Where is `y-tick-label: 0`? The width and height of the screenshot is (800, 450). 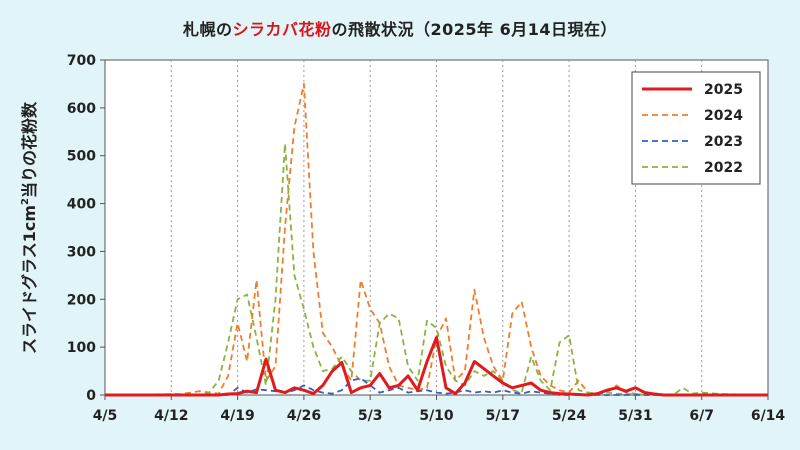 y-tick-label: 0 is located at coordinates (91, 396).